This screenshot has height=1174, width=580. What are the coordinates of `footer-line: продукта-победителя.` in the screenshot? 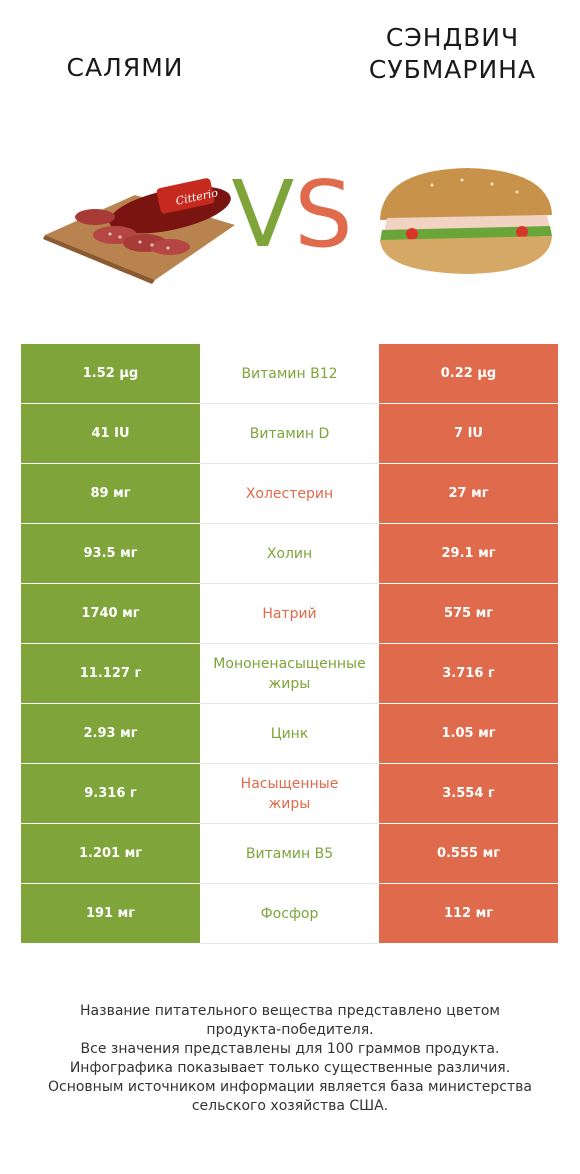 It's located at (290, 1030).